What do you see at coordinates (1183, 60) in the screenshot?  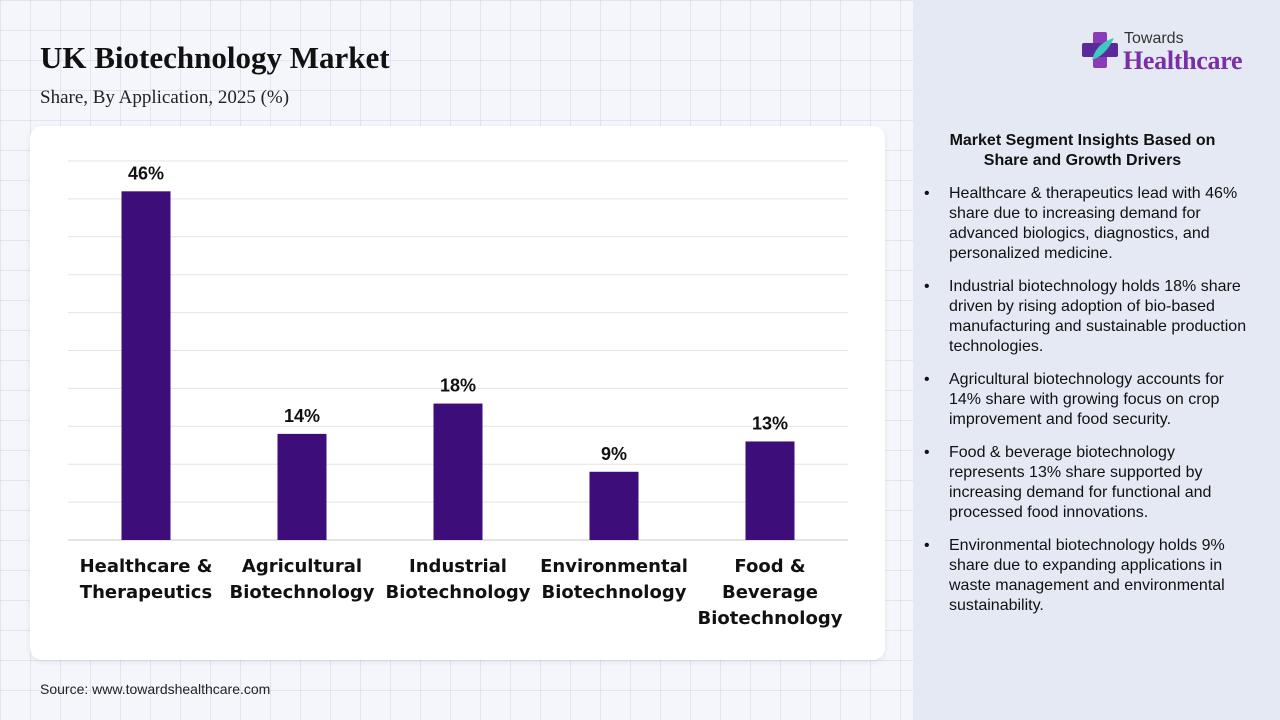 I see `logo-text-healthcare: Healthcare` at bounding box center [1183, 60].